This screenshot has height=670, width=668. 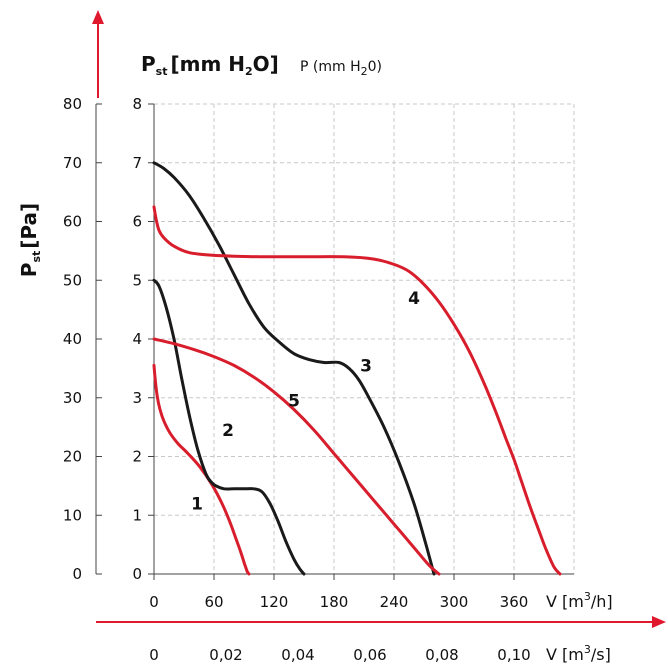 What do you see at coordinates (137, 104) in the screenshot?
I see `y-tick-label-mmh2o: 8` at bounding box center [137, 104].